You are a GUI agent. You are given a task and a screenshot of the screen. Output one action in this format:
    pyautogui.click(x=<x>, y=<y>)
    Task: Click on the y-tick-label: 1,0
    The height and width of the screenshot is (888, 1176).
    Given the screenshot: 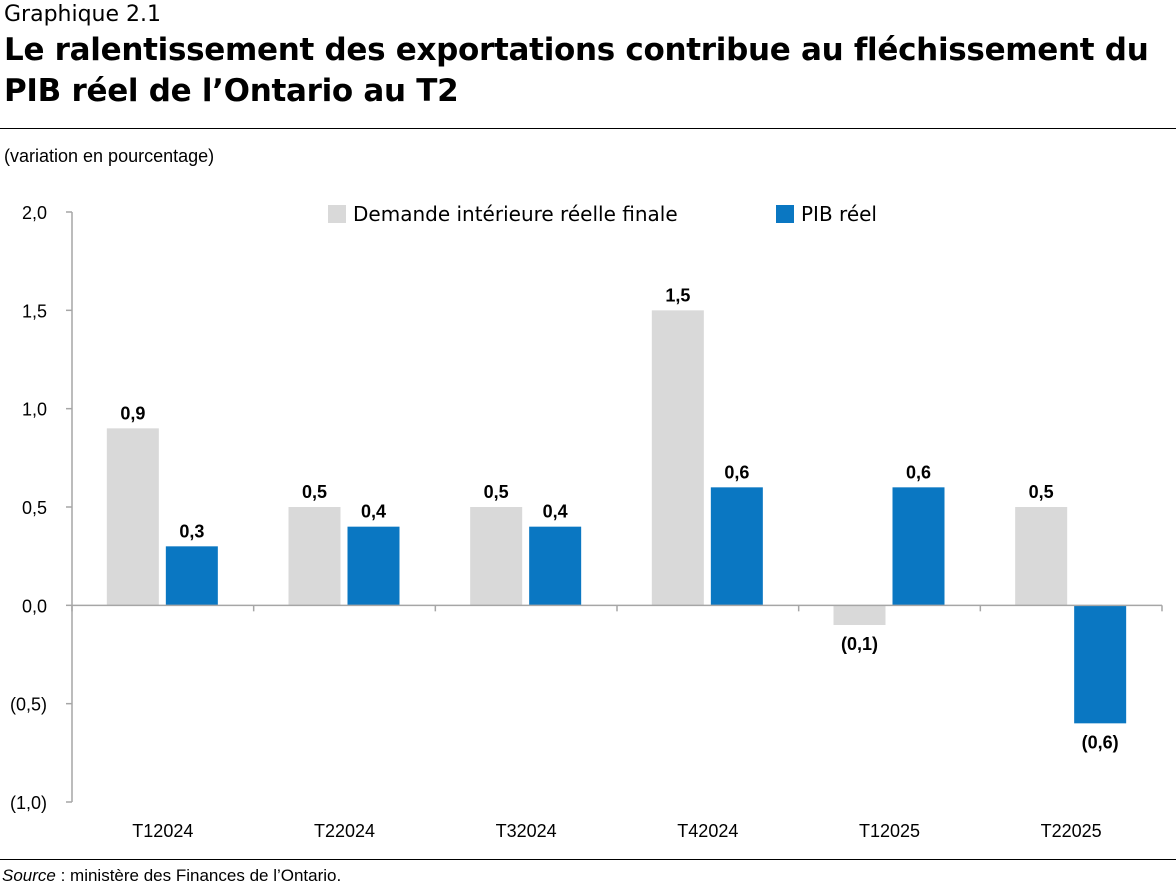 What is the action you would take?
    pyautogui.click(x=34, y=410)
    